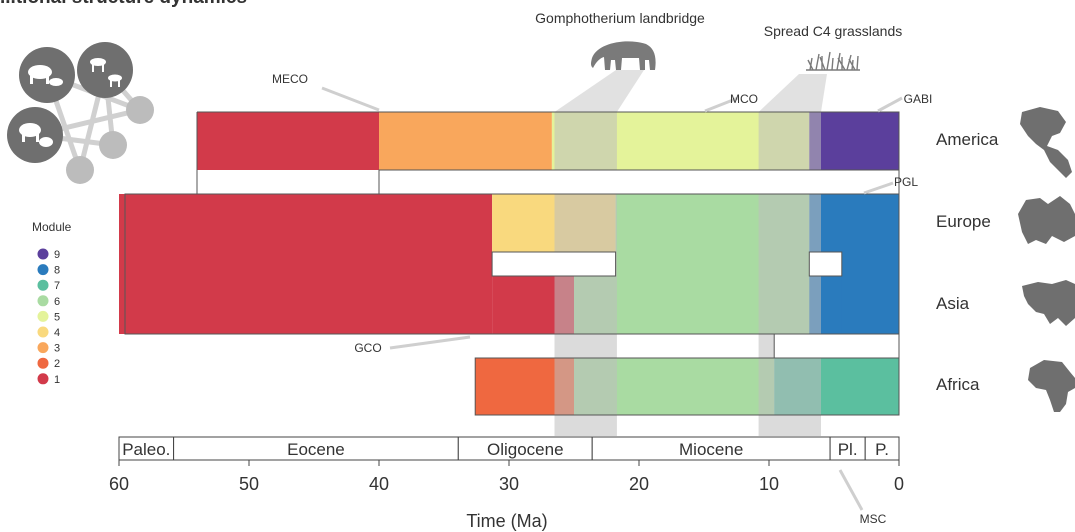  I want to click on legend-label: 6, so click(57, 302).